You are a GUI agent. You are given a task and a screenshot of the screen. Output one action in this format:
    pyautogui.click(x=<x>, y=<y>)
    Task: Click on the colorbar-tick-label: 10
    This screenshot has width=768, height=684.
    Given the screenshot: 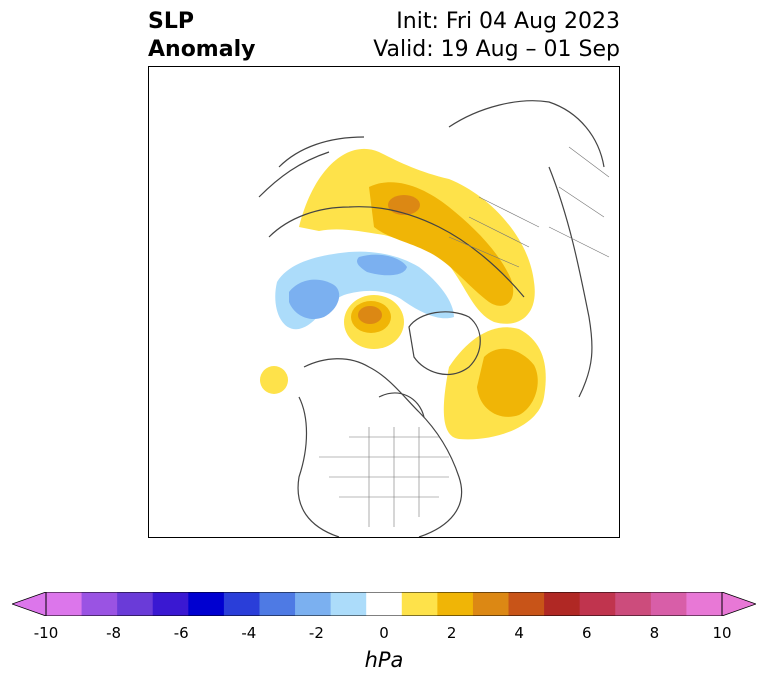 What is the action you would take?
    pyautogui.click(x=722, y=633)
    